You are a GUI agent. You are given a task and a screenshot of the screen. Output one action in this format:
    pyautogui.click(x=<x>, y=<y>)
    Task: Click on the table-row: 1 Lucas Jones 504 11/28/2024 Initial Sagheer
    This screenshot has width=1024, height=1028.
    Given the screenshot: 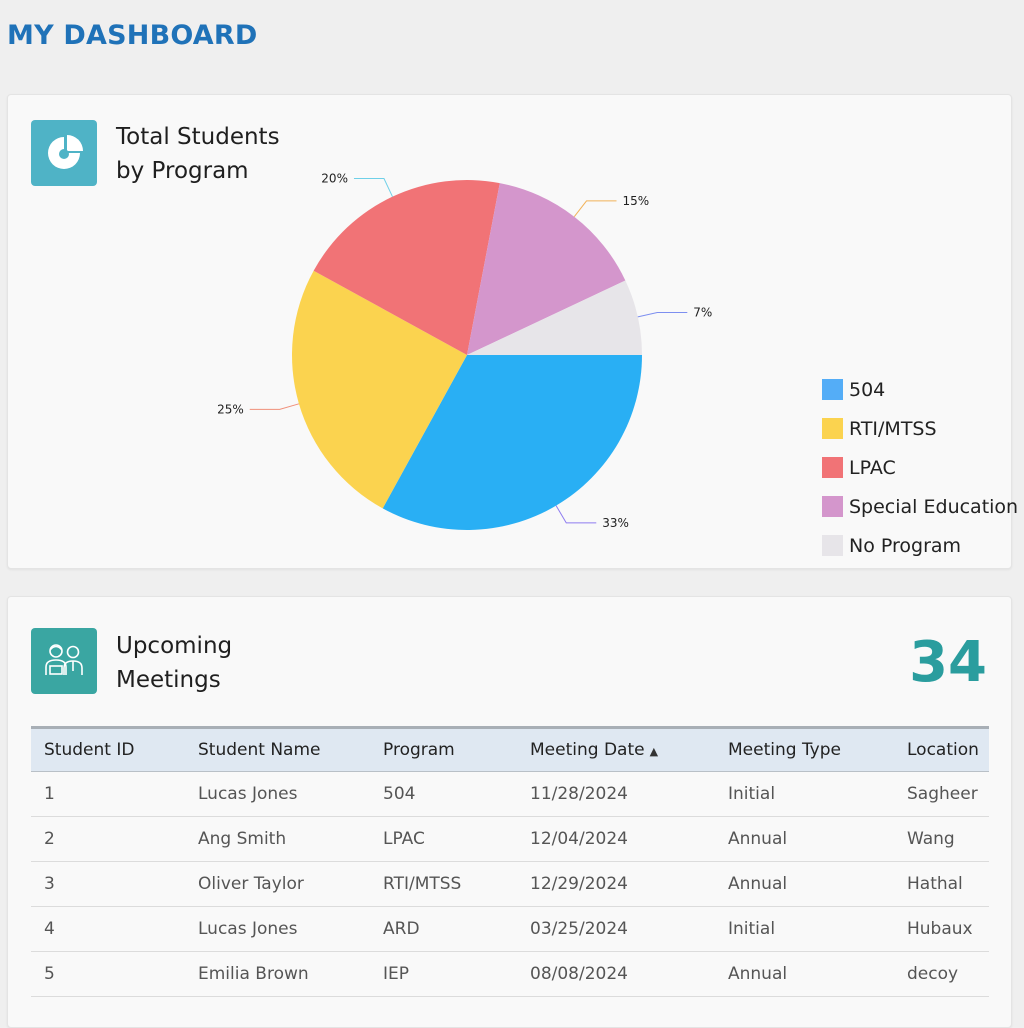 What is the action you would take?
    pyautogui.click(x=510, y=794)
    